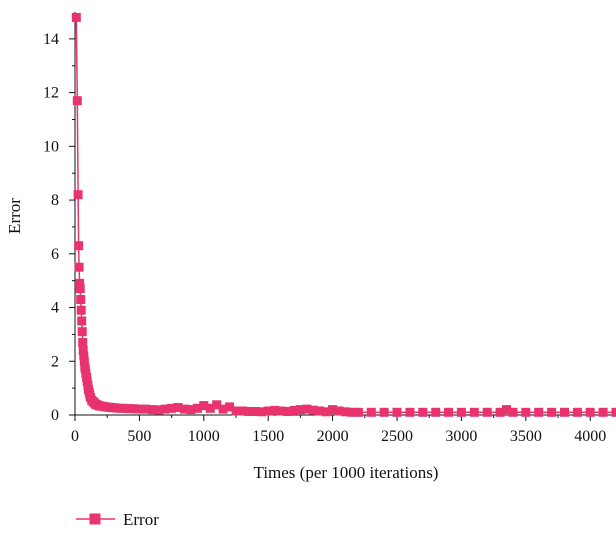 Image resolution: width=616 pixels, height=535 pixels. Describe the element at coordinates (139, 436) in the screenshot. I see `x-tick-label: 500` at that location.